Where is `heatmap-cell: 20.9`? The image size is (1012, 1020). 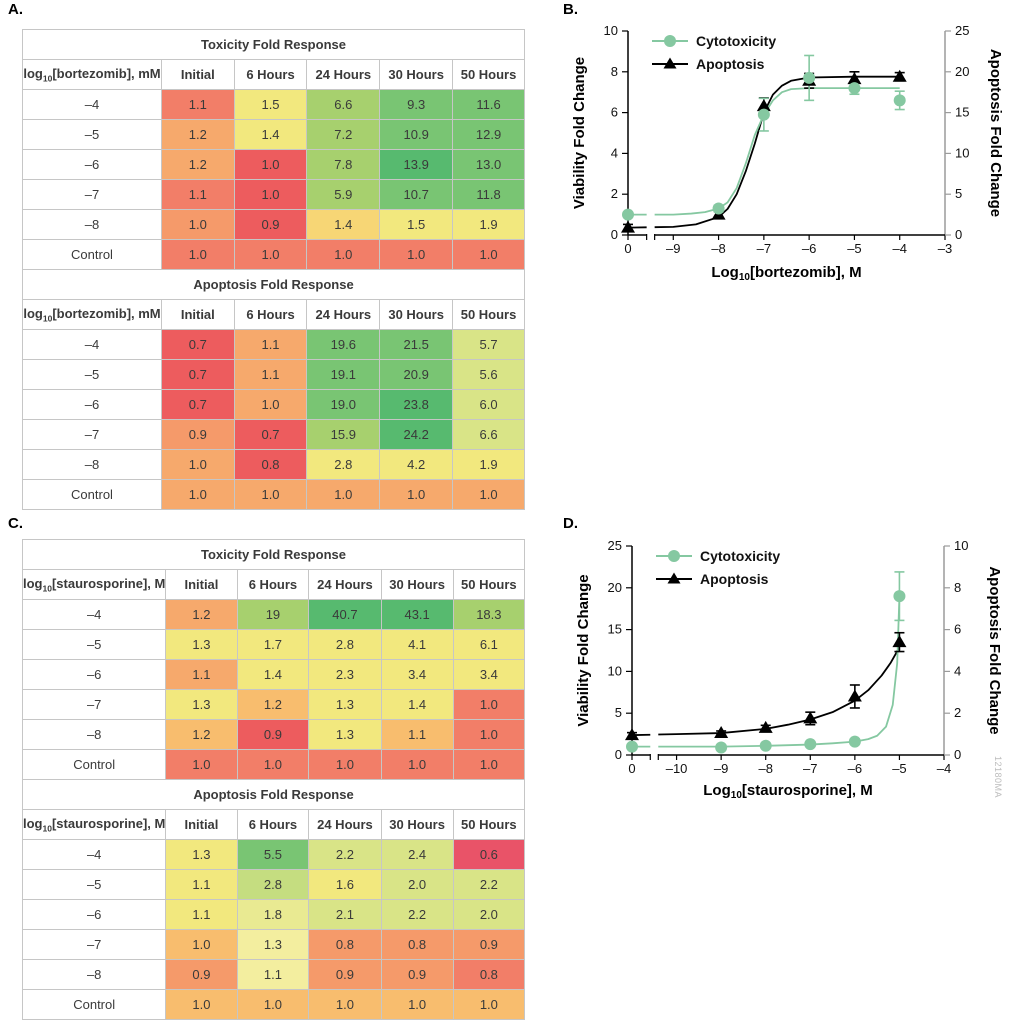
heatmap-cell: 20.9 is located at coordinates (416, 375).